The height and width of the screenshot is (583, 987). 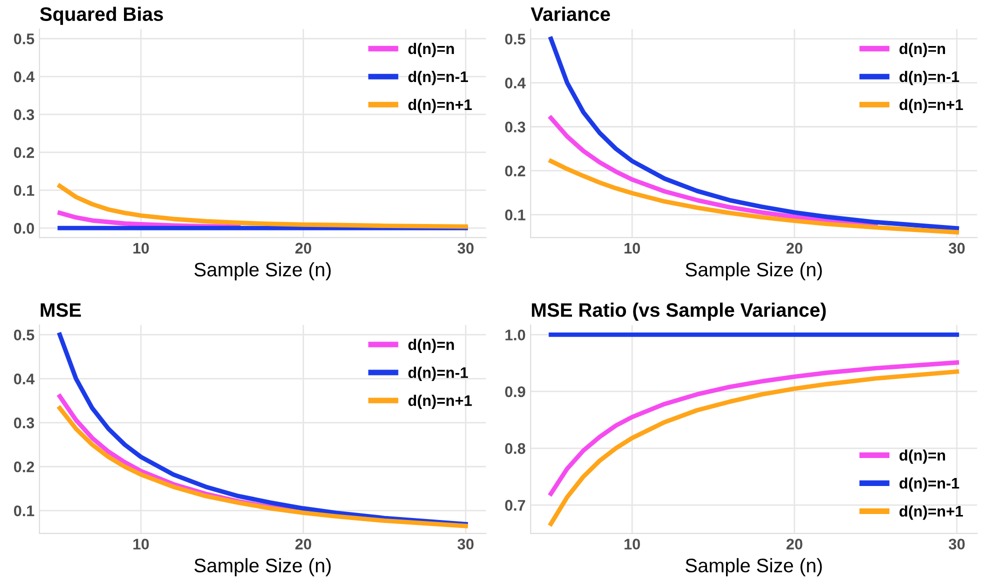 I want to click on y-tick-label: 0.9, so click(x=515, y=392).